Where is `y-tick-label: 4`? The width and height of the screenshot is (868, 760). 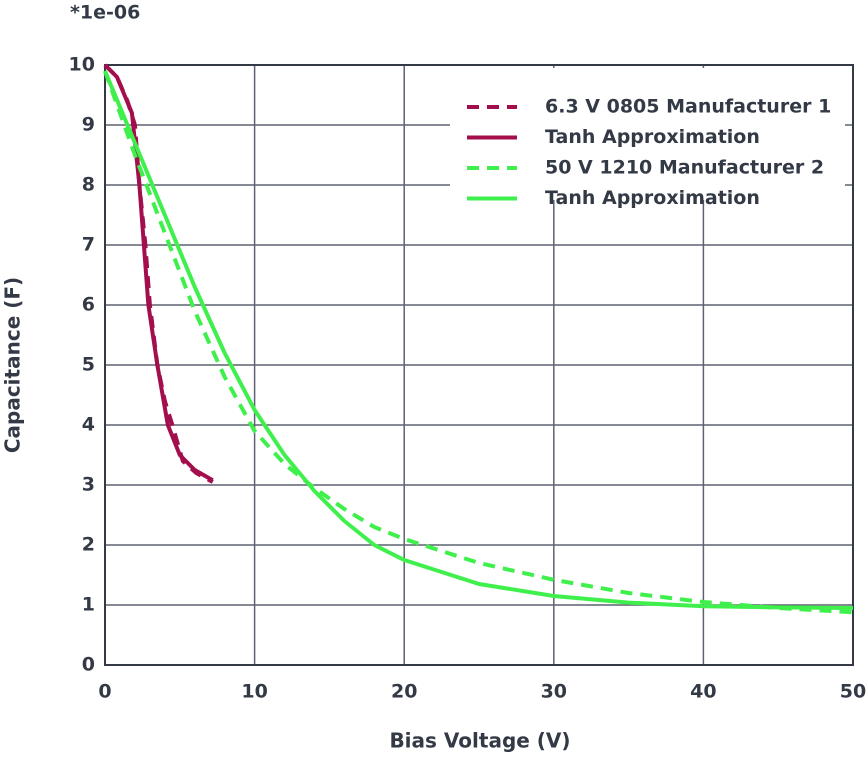 y-tick-label: 4 is located at coordinates (88, 425).